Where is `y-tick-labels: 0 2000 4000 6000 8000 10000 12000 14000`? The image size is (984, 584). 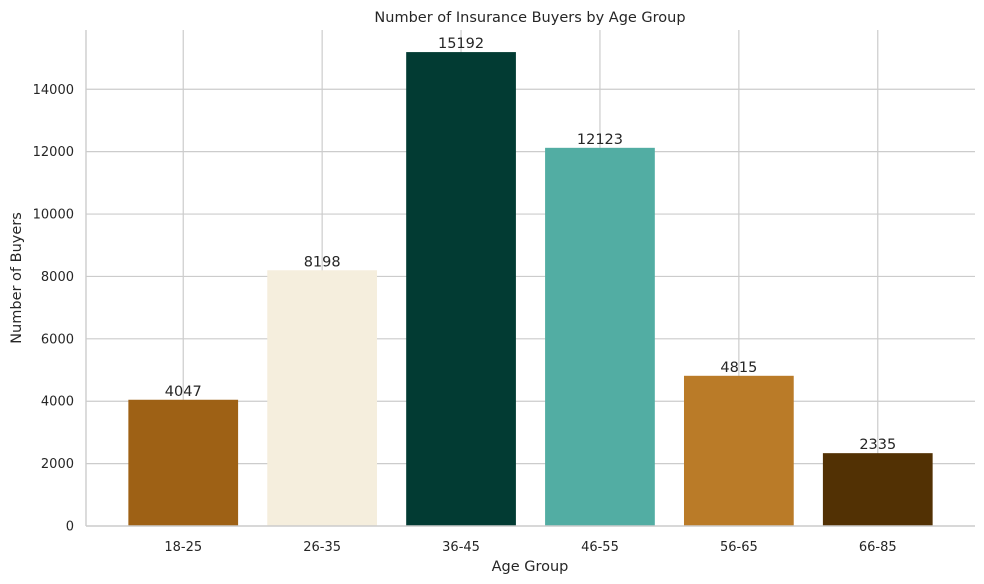 y-tick-labels: 0 2000 4000 6000 8000 10000 12000 14000 is located at coordinates (53, 309).